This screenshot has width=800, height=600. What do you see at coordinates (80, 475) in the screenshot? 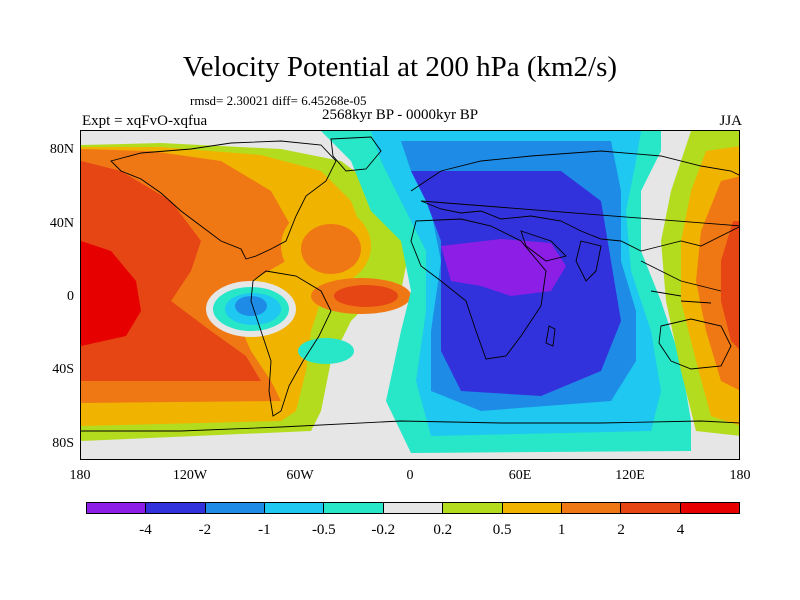
I see `lon-label-180w: 180` at bounding box center [80, 475].